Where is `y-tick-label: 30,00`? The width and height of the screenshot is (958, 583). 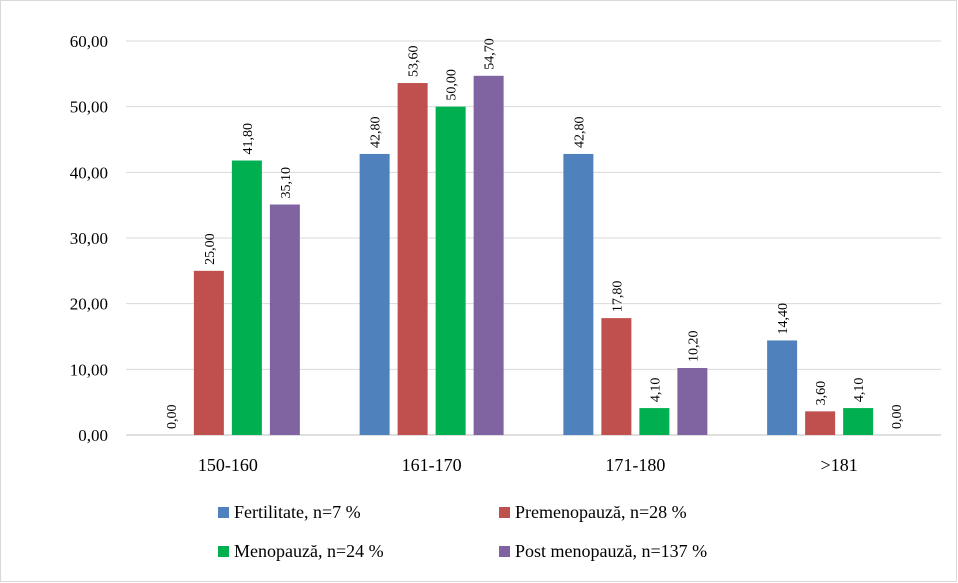 y-tick-label: 30,00 is located at coordinates (89, 238).